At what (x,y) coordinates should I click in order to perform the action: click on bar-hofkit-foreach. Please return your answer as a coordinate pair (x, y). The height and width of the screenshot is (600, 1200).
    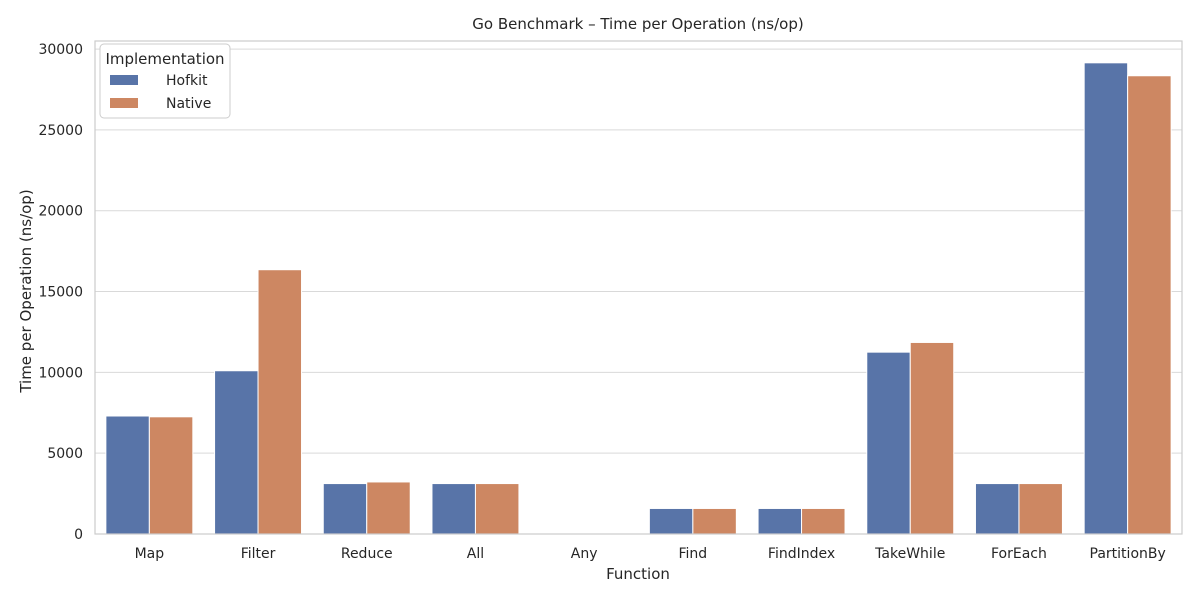
    Looking at the image, I should click on (997, 509).